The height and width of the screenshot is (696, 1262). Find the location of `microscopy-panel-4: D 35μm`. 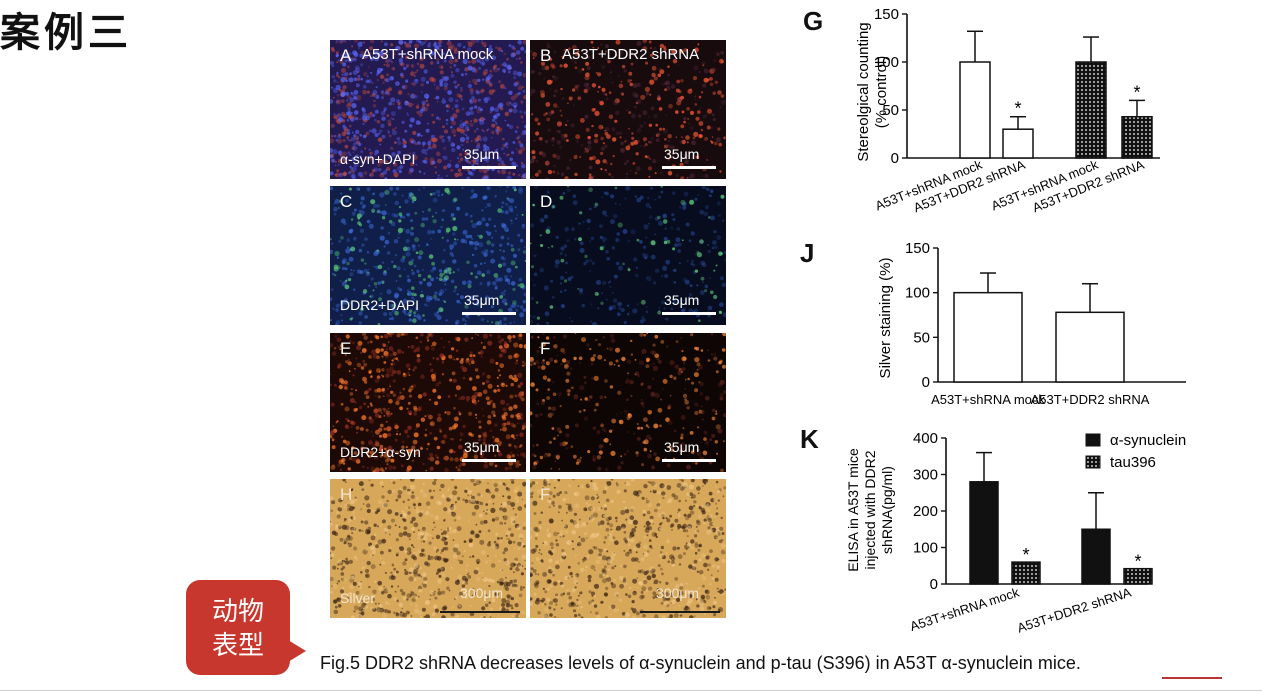

microscopy-panel-4: D 35μm is located at coordinates (628, 255).